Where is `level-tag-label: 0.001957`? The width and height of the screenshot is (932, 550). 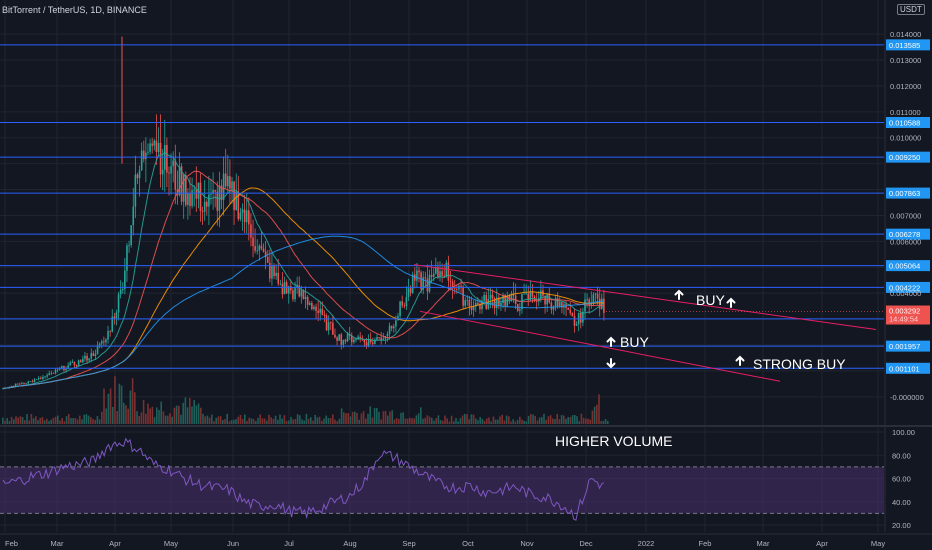 level-tag-label: 0.001957 is located at coordinates (904, 346).